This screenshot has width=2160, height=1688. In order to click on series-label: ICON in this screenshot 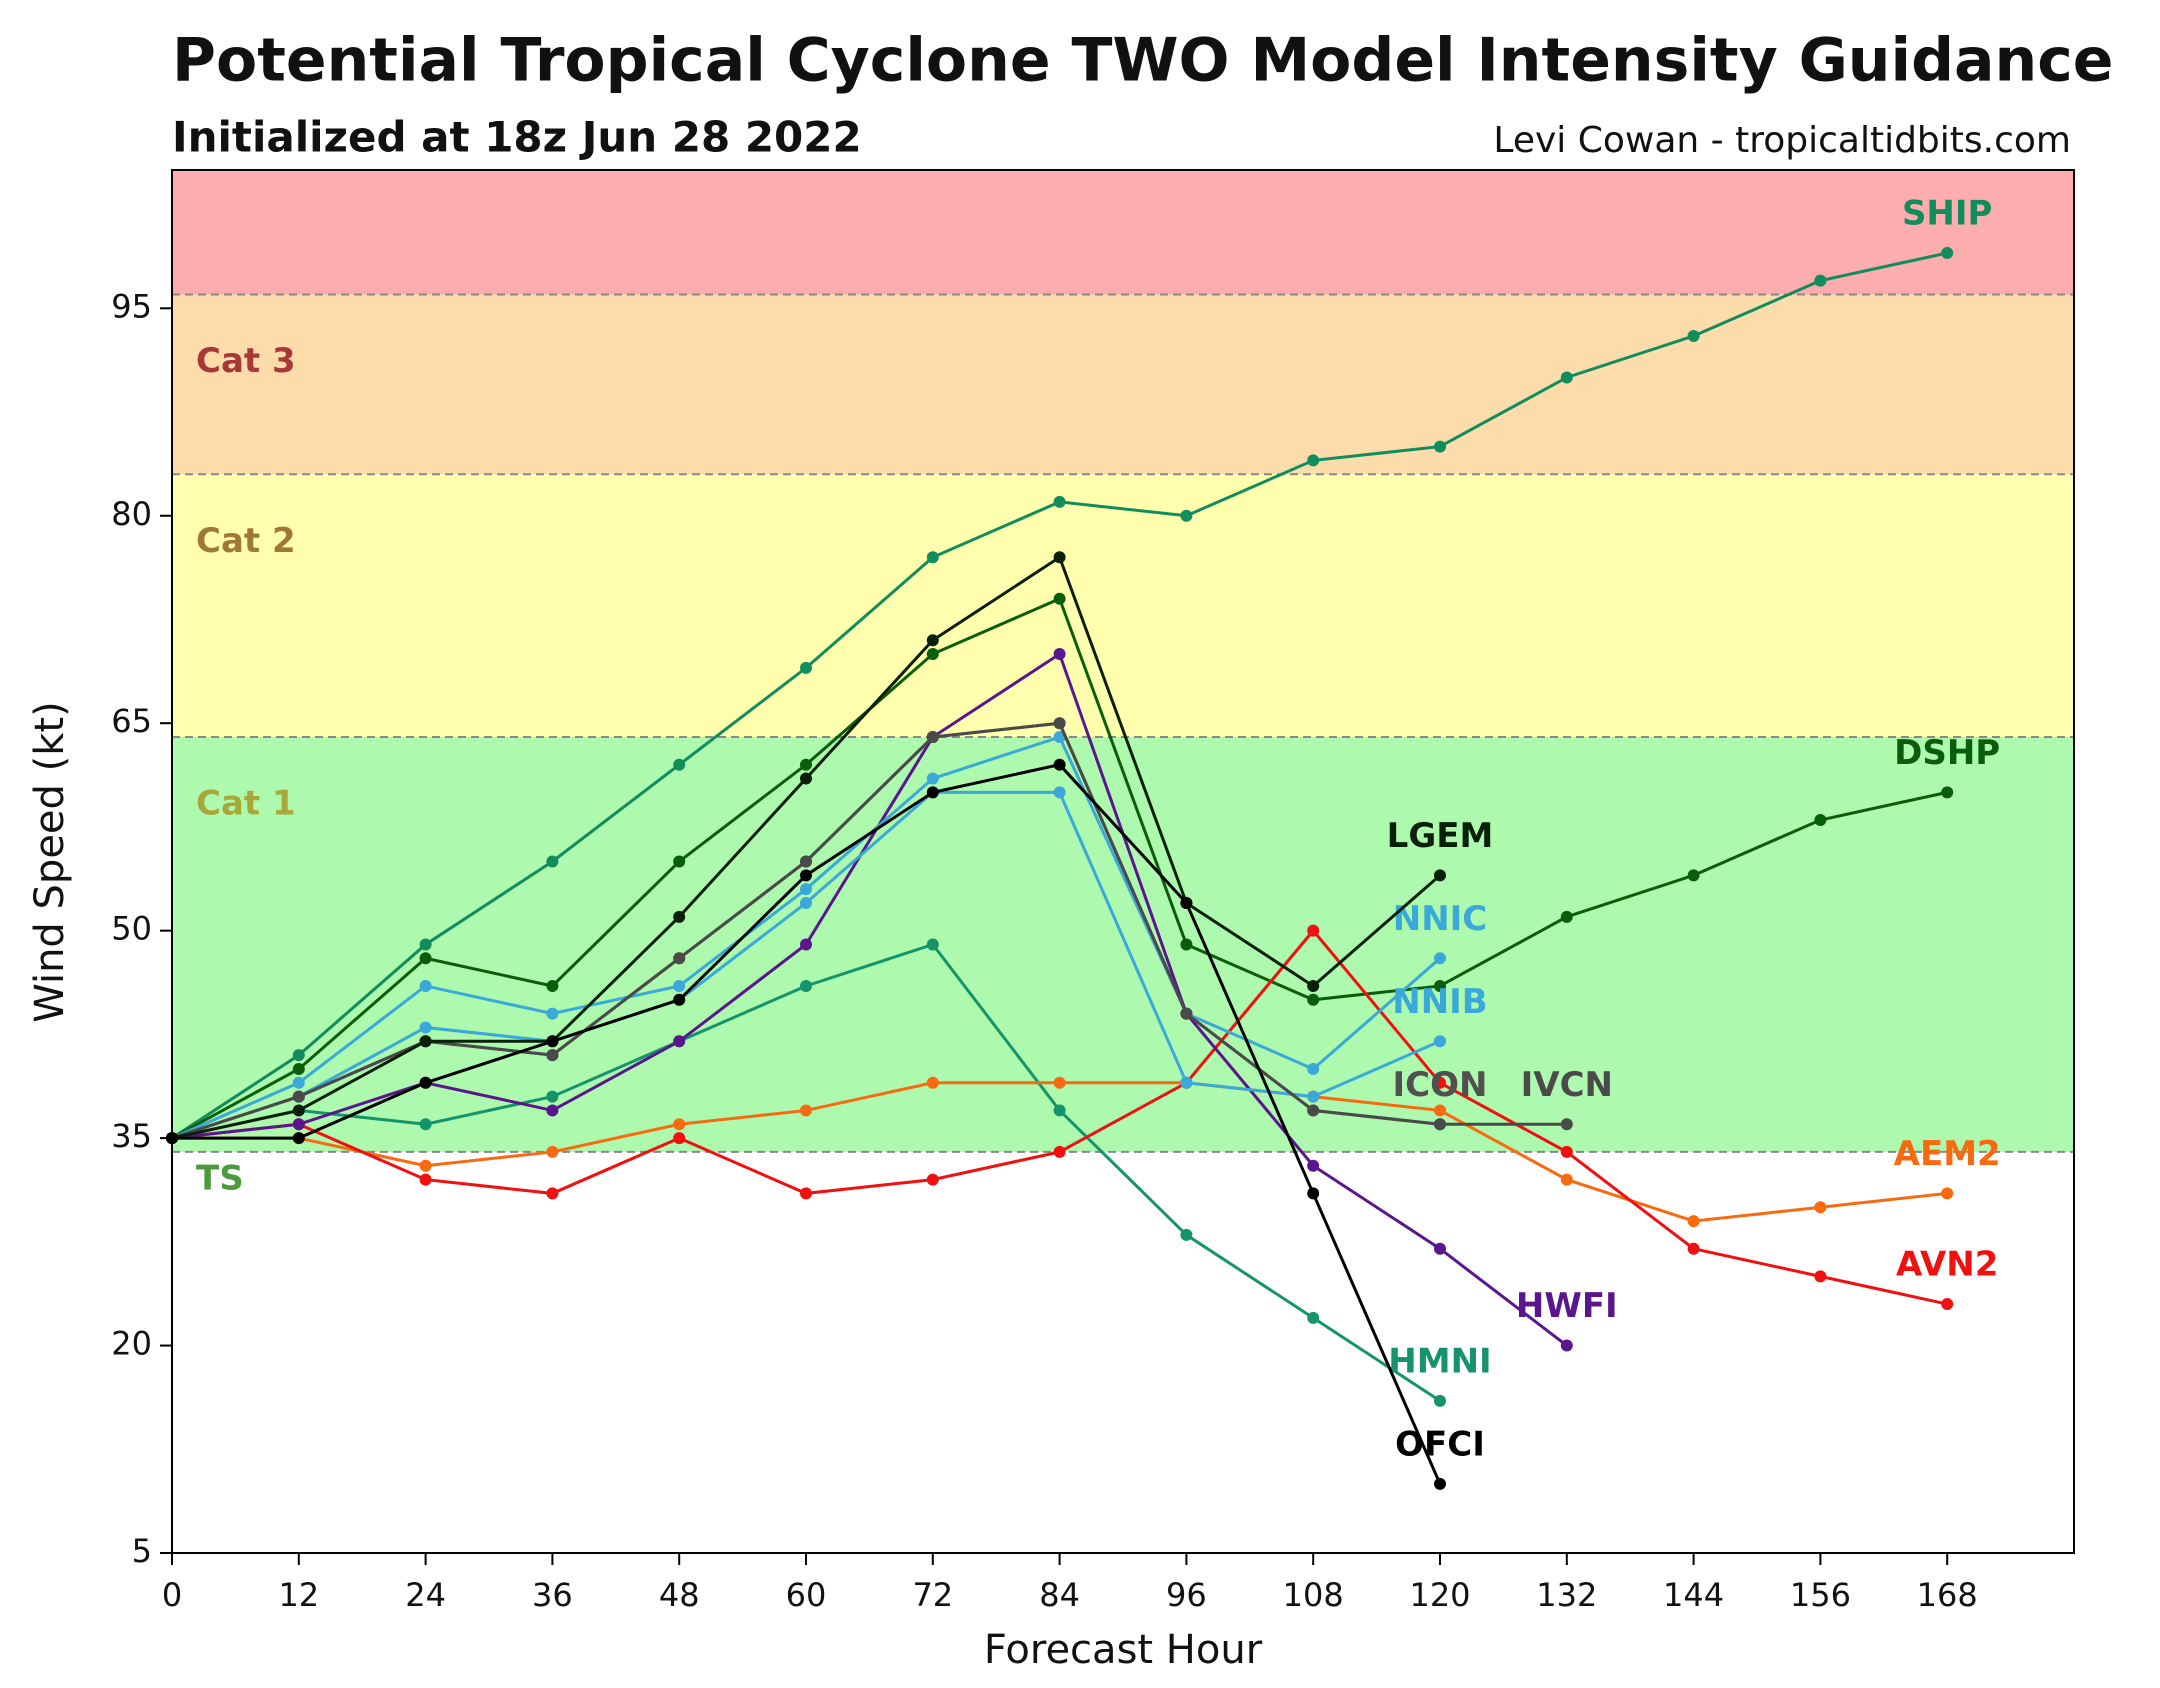, I will do `click(1440, 1085)`.